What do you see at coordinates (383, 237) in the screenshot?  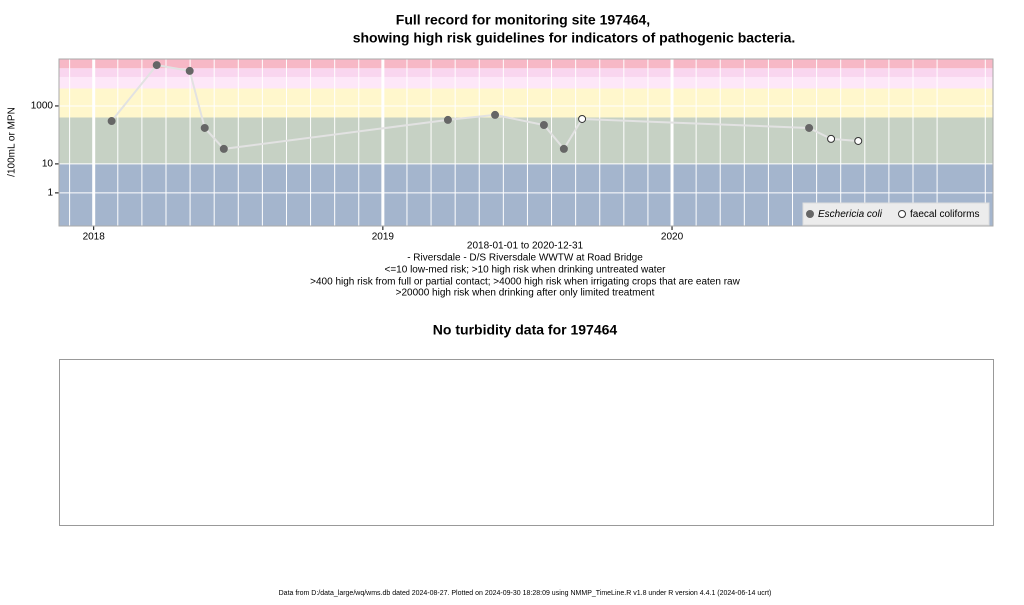 I see `x-tick-label: 2019` at bounding box center [383, 237].